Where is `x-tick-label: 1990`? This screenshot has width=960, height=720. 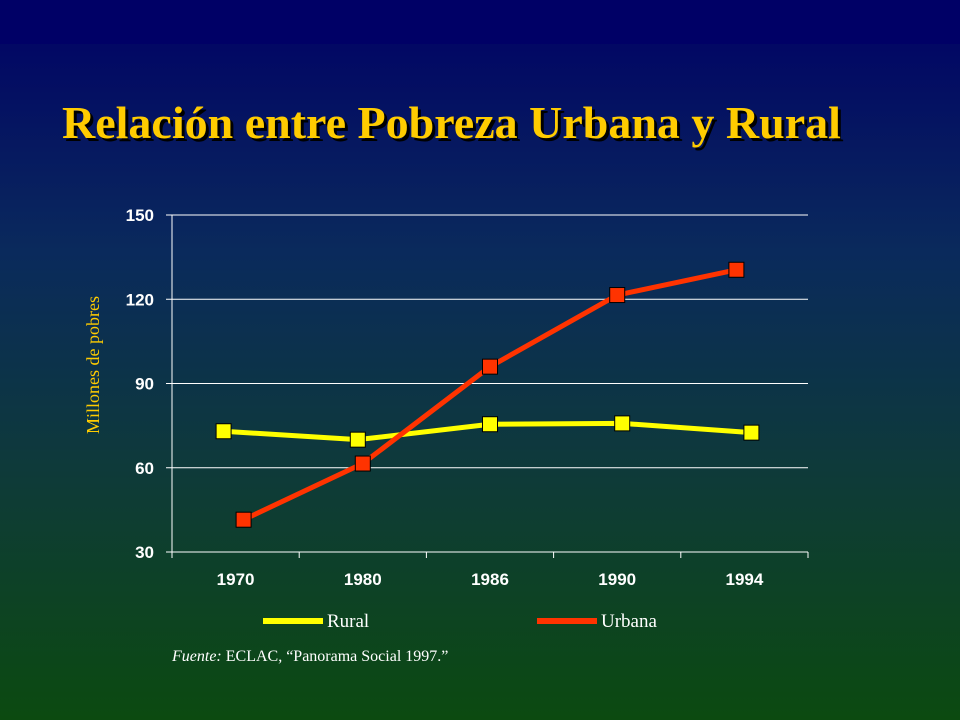
x-tick-label: 1990 is located at coordinates (617, 579).